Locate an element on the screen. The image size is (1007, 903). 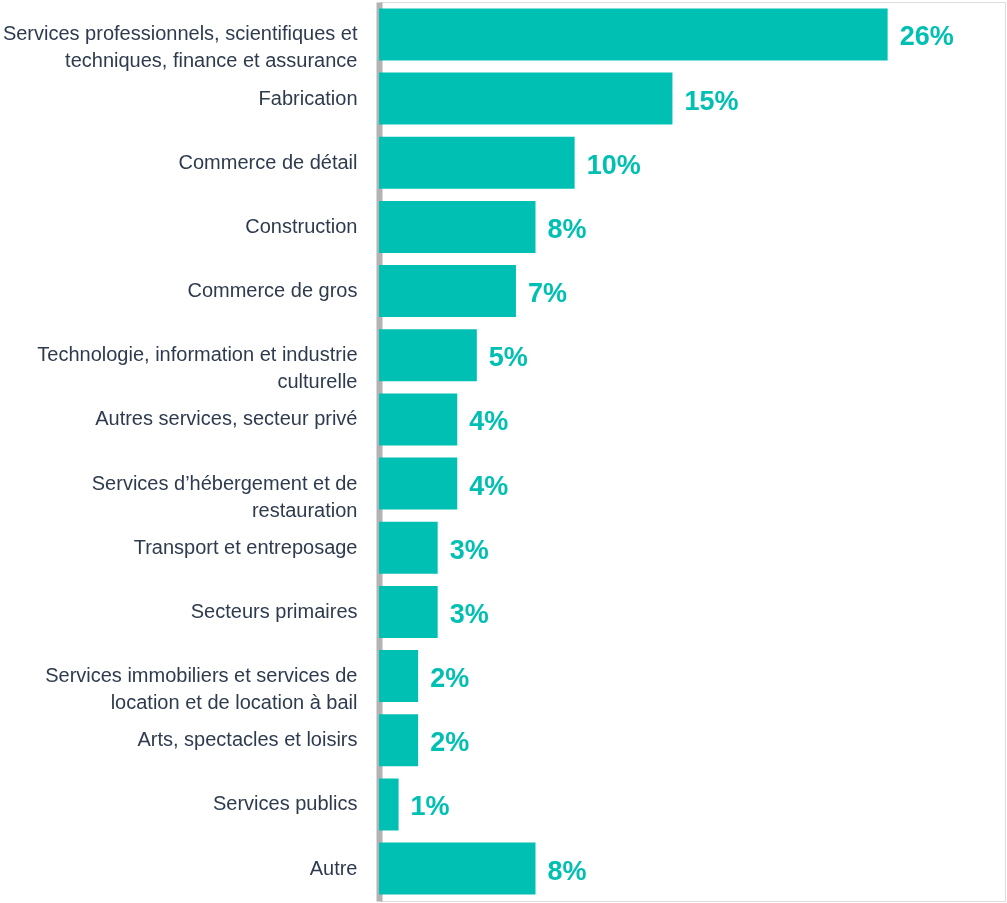
y-tick-label: Commerce de détail is located at coordinates (268, 161).